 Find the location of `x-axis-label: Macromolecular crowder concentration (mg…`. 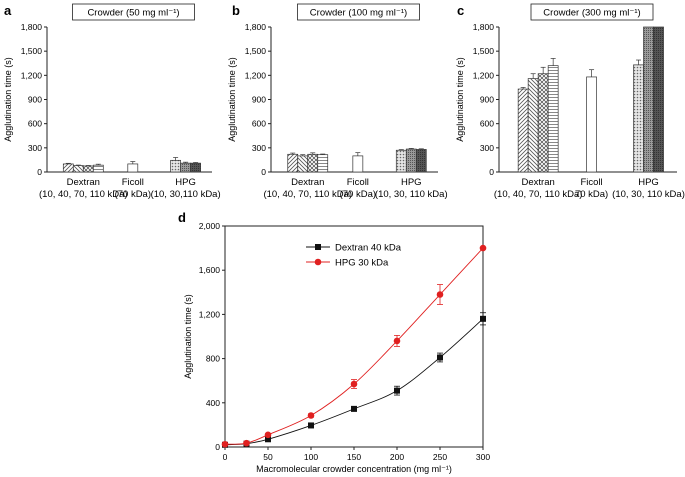

x-axis-label: Macromolecular crowder concentration (mg… is located at coordinates (354, 469).